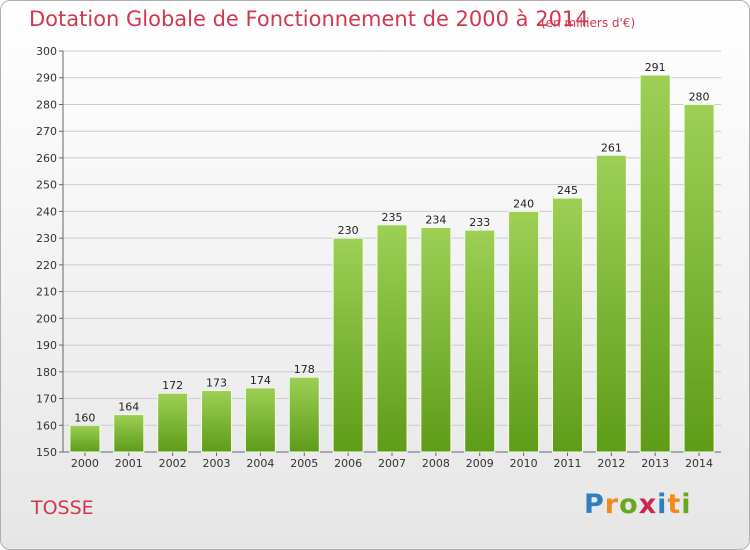  I want to click on x-tick-label-2002: 2002, so click(173, 463).